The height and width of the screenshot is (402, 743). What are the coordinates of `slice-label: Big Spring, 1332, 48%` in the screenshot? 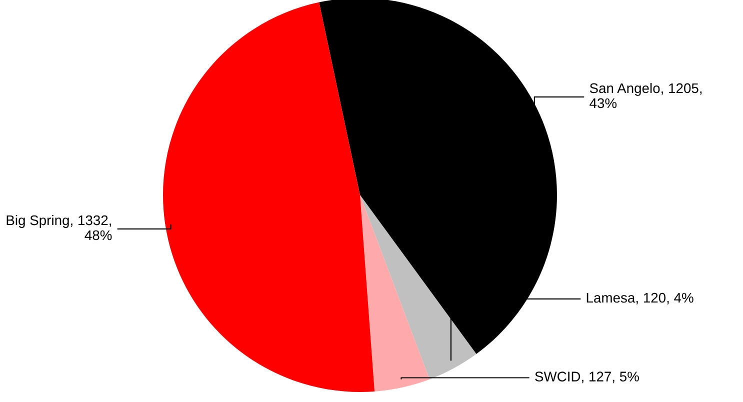 It's located at (59, 227).